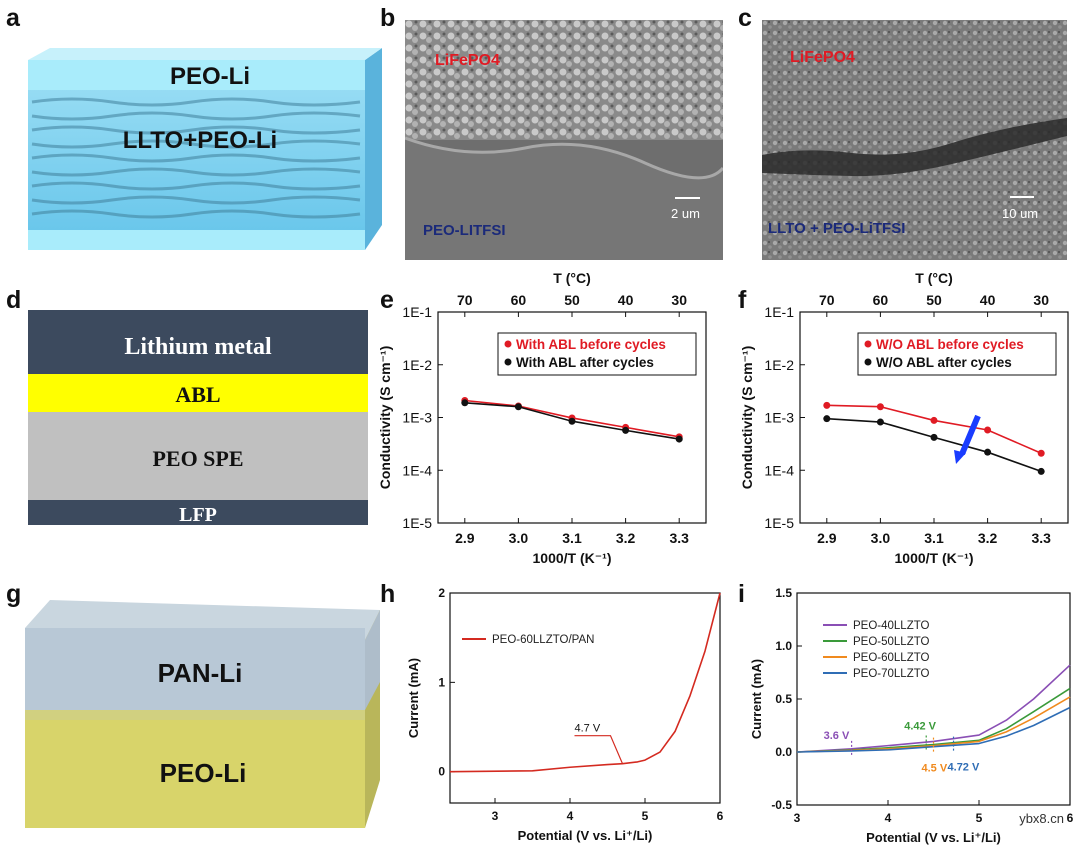  What do you see at coordinates (198, 417) in the screenshot?
I see `panel-d-layer-stack: Lithium metal ABL PEO SPE LFP` at bounding box center [198, 417].